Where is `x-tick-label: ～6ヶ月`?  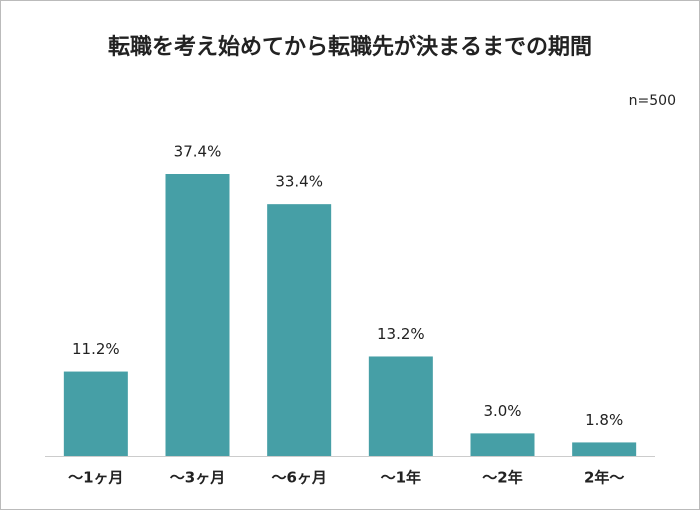 x-tick-label: ～6ヶ月 is located at coordinates (298, 478).